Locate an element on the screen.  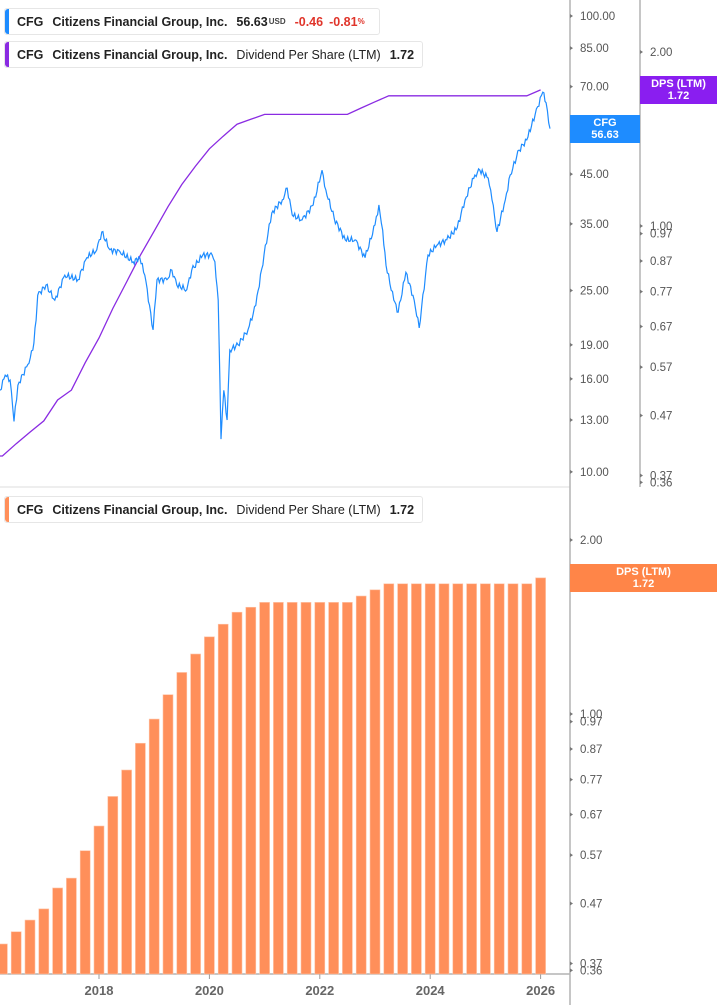
dps-tag-top: DPS (LTM) 1.72 is located at coordinates (678, 90).